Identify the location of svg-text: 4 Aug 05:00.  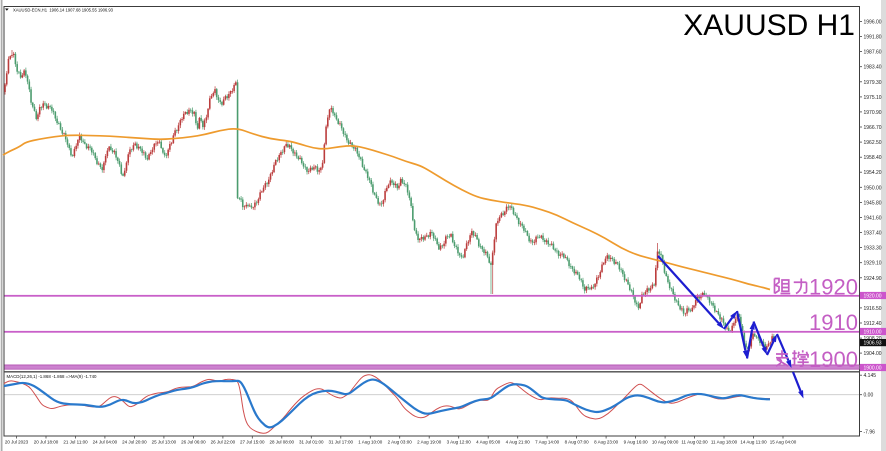
(488, 442).